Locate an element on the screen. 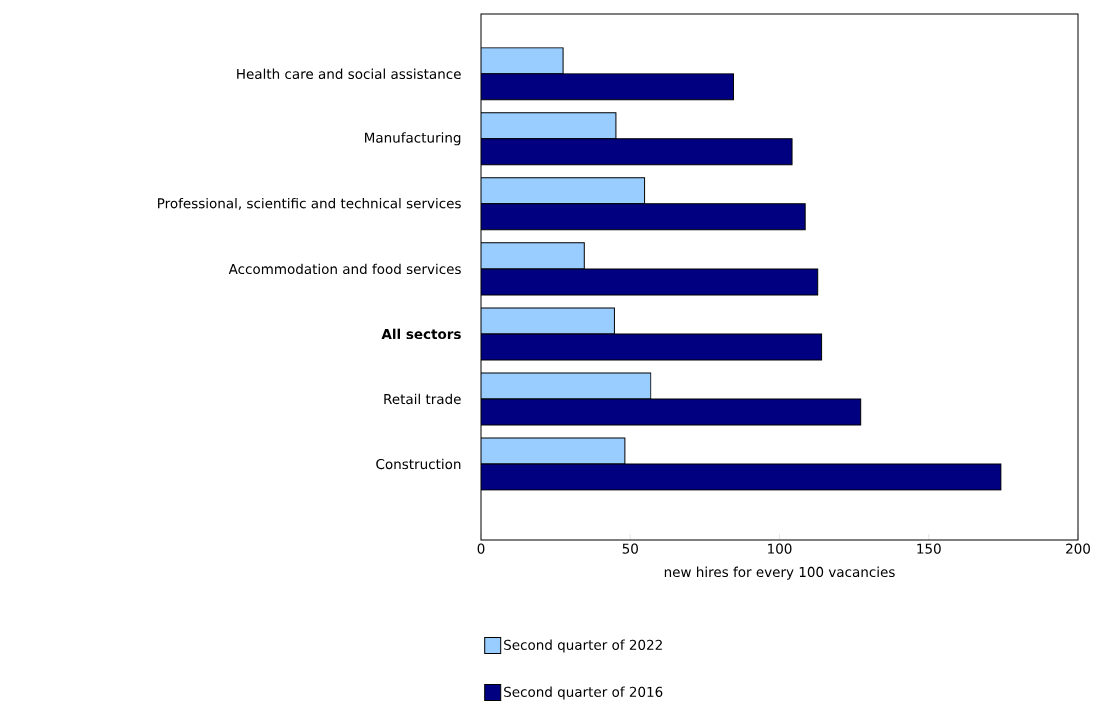 The image size is (1100, 707). y-tick-label: Manufacturing is located at coordinates (413, 139).